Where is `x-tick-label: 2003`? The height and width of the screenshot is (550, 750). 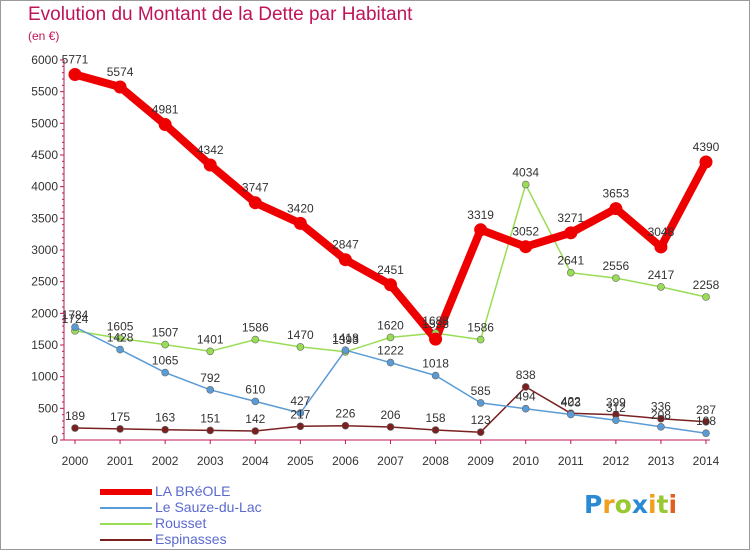
x-tick-label: 2003 is located at coordinates (210, 461).